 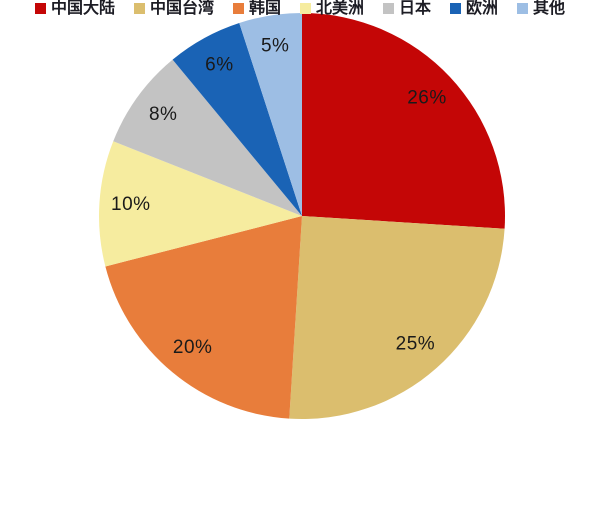 I want to click on slice-data-label: 5%, so click(x=275, y=46).